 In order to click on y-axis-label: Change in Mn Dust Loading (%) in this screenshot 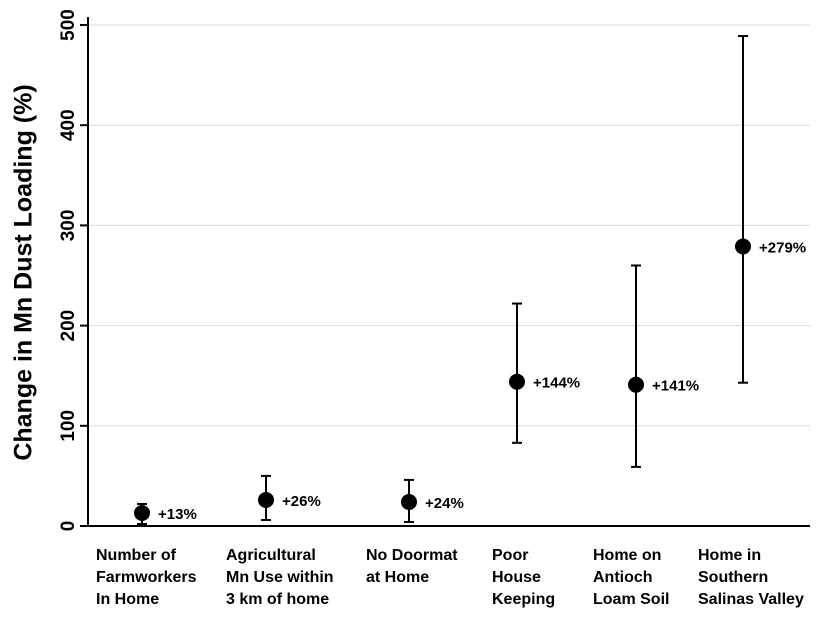, I will do `click(23, 272)`.